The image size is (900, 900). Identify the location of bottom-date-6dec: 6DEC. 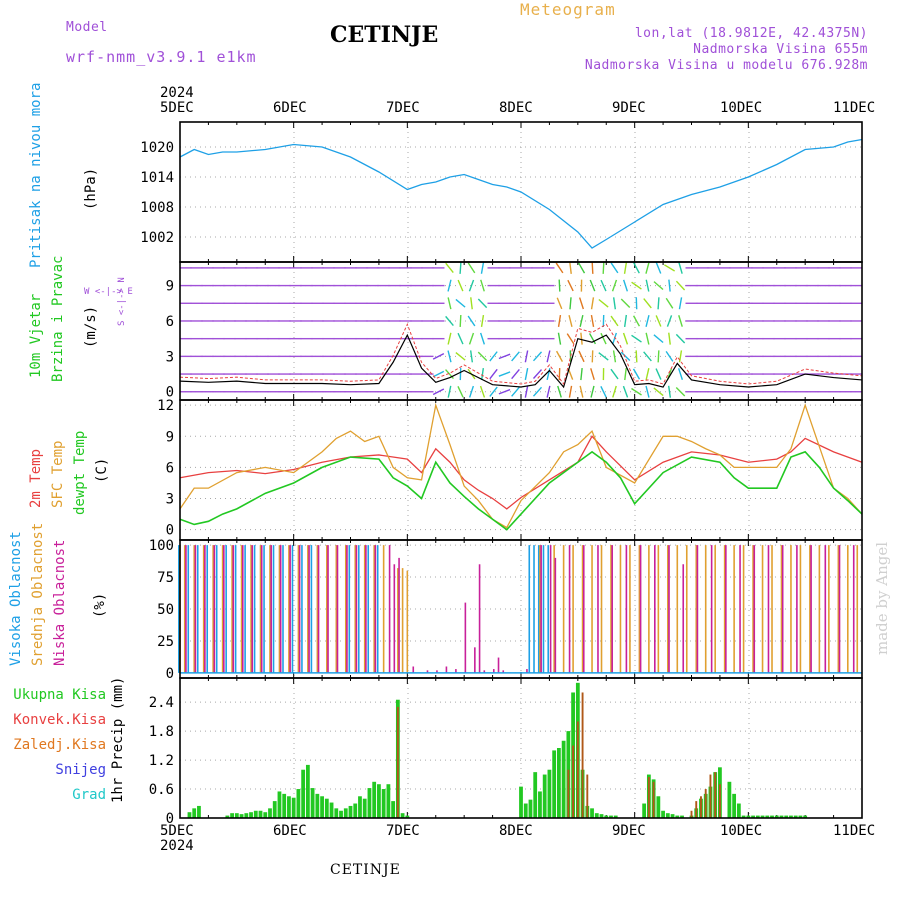
(290, 831).